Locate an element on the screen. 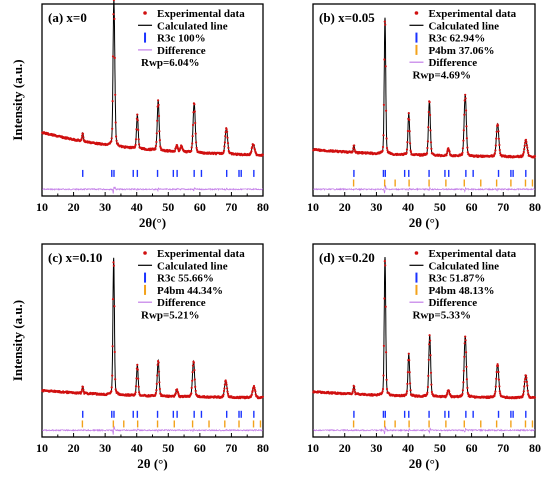 The image size is (550, 481). legend-label: Experimental data is located at coordinates (201, 254).